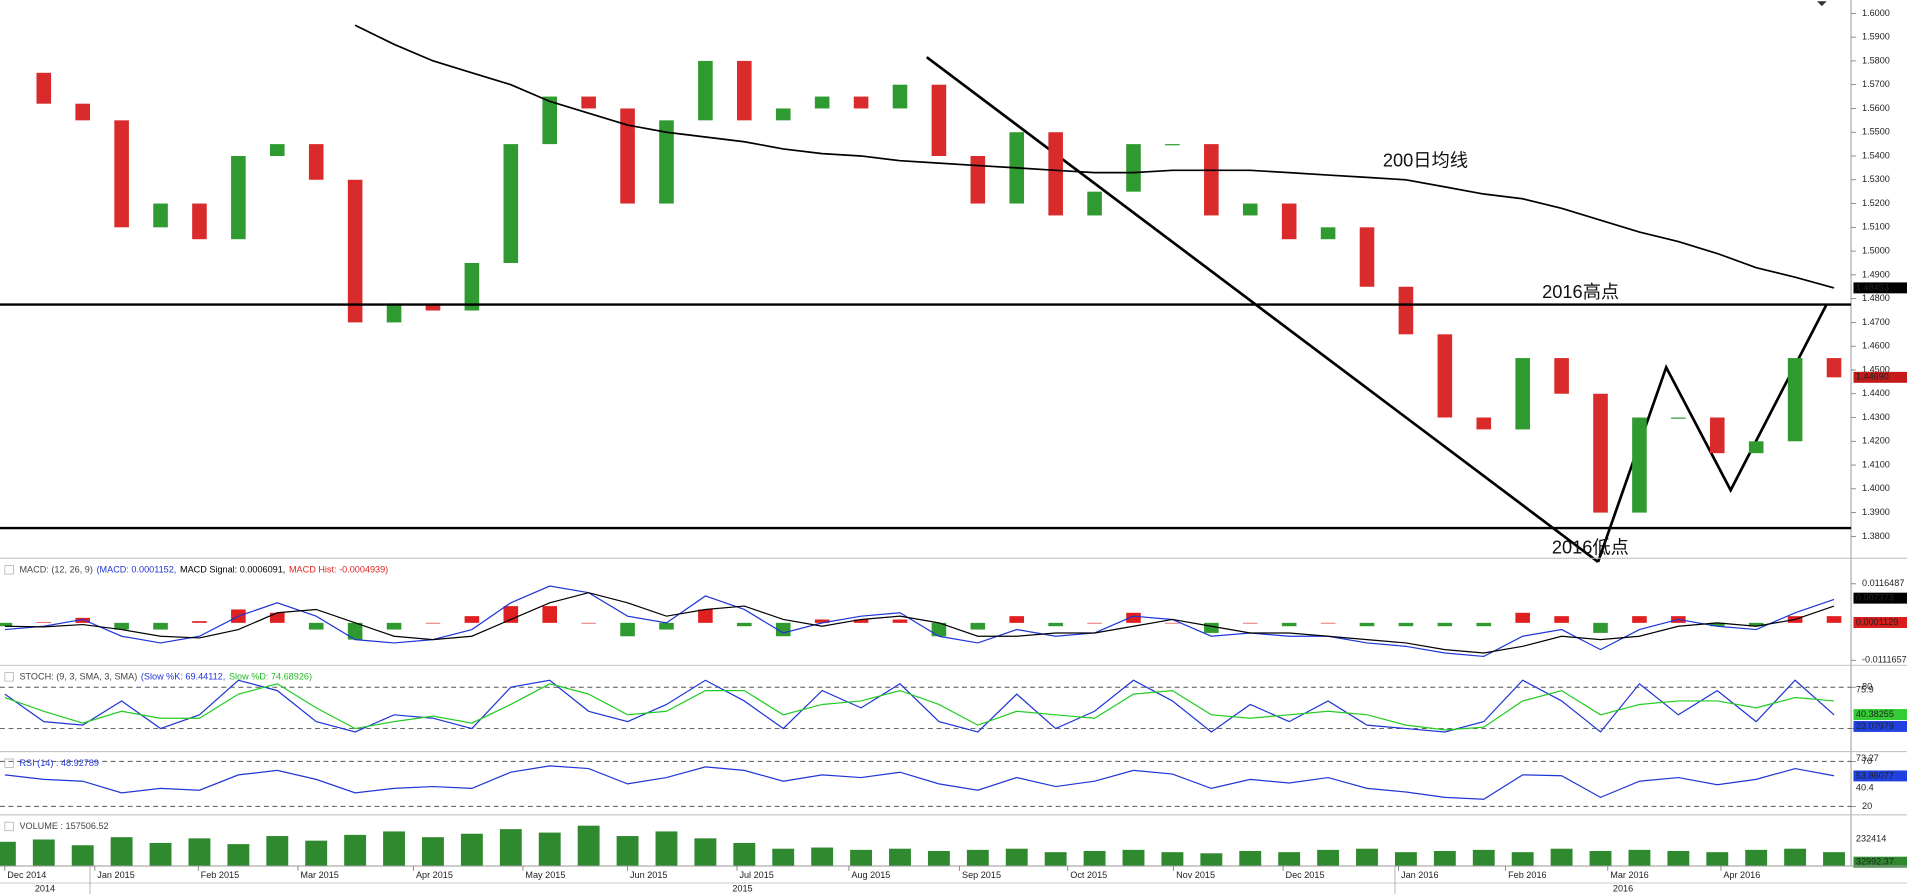  Describe the element at coordinates (1822, 4) in the screenshot. I see `menu-arrow` at that location.